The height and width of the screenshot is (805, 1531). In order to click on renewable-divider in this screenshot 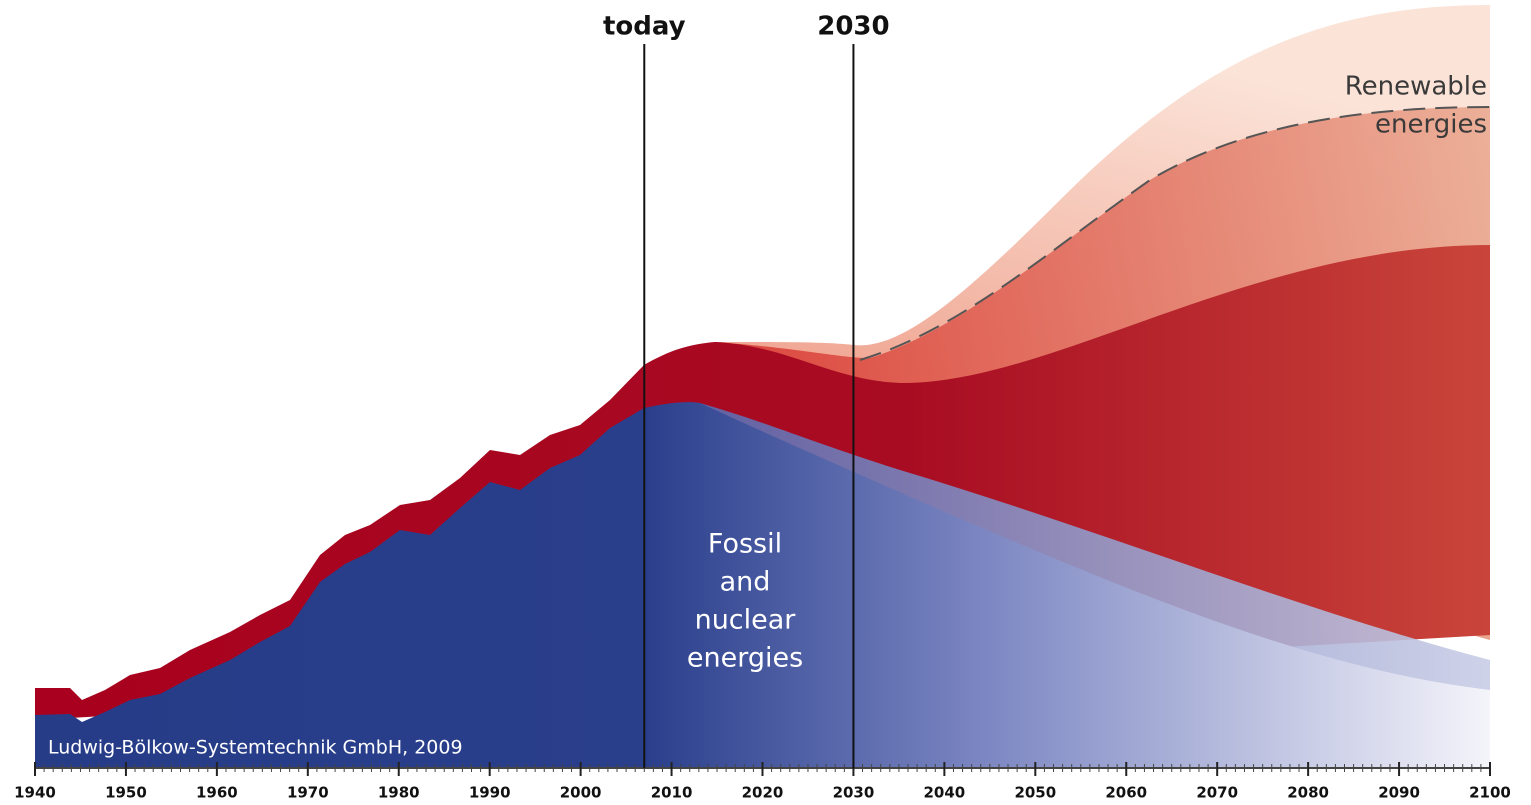, I will do `click(1175, 233)`.